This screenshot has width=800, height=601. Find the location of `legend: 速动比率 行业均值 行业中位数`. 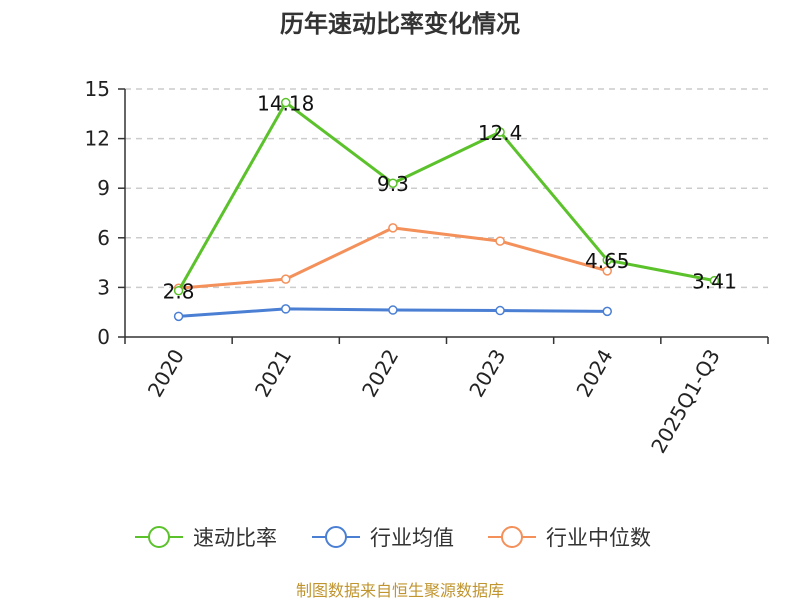

legend: 速动比率 行业均值 行业中位数 is located at coordinates (393, 538).